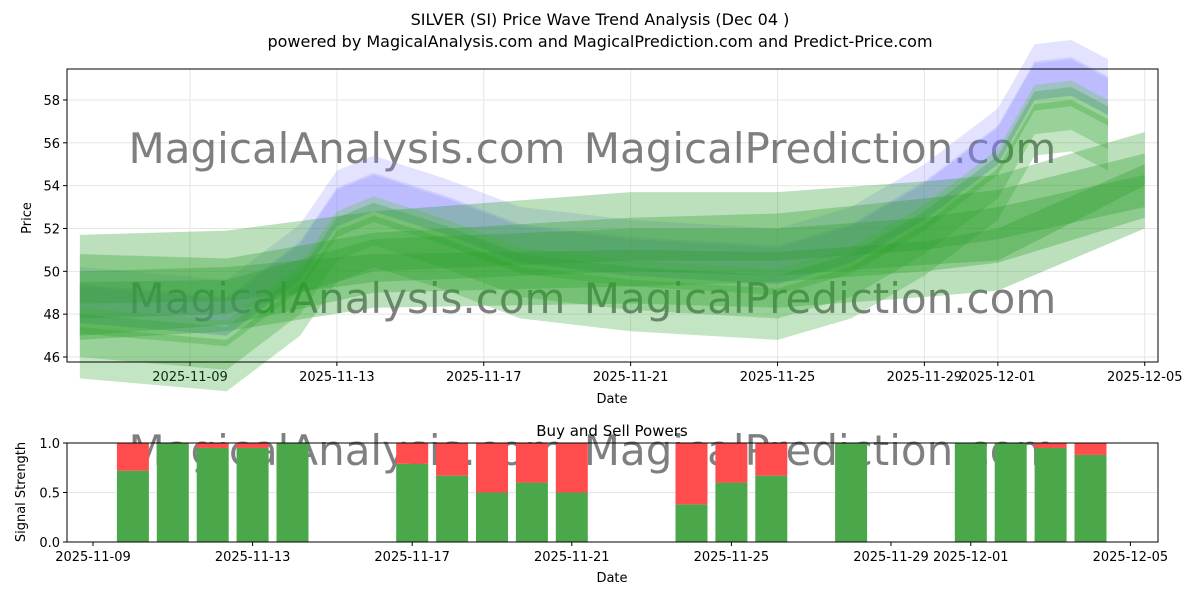 The width and height of the screenshot is (1200, 600). Describe the element at coordinates (27, 218) in the screenshot. I see `top-ylabel: Price` at that location.